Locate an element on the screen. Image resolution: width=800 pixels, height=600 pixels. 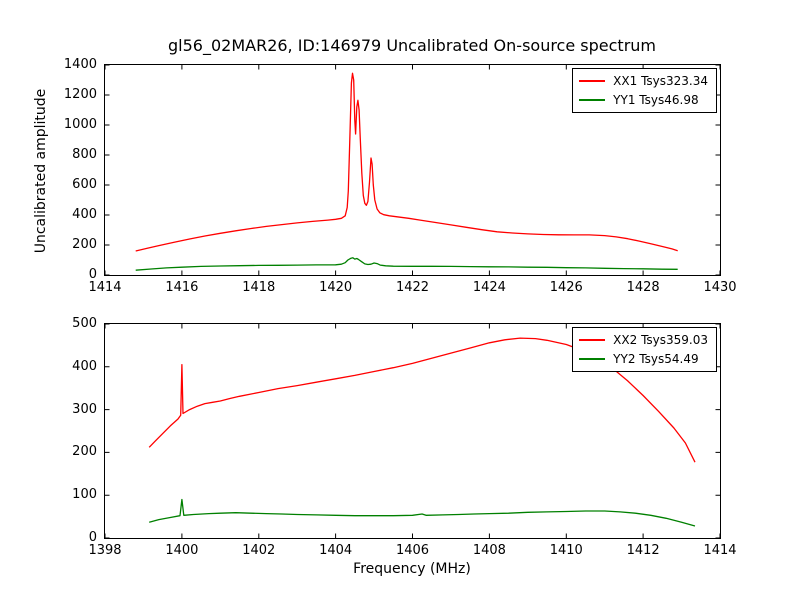
legend-line-sample-yy1 is located at coordinates (592, 99).